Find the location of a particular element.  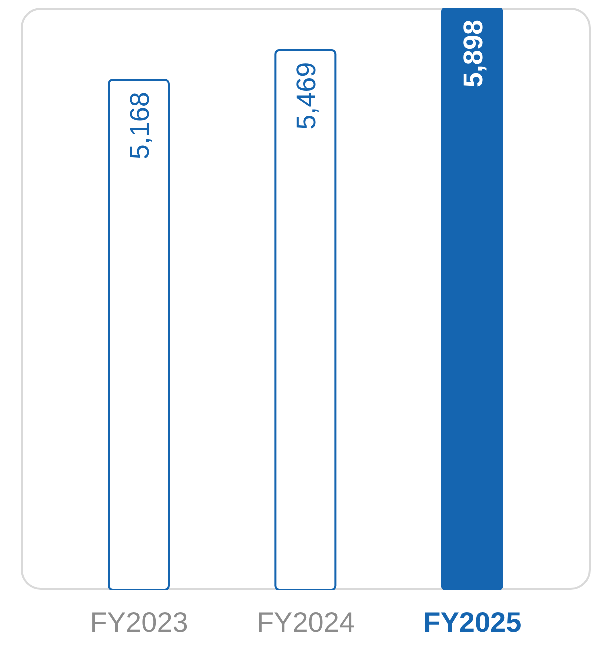

x-tick-label: FY2023 is located at coordinates (139, 622).